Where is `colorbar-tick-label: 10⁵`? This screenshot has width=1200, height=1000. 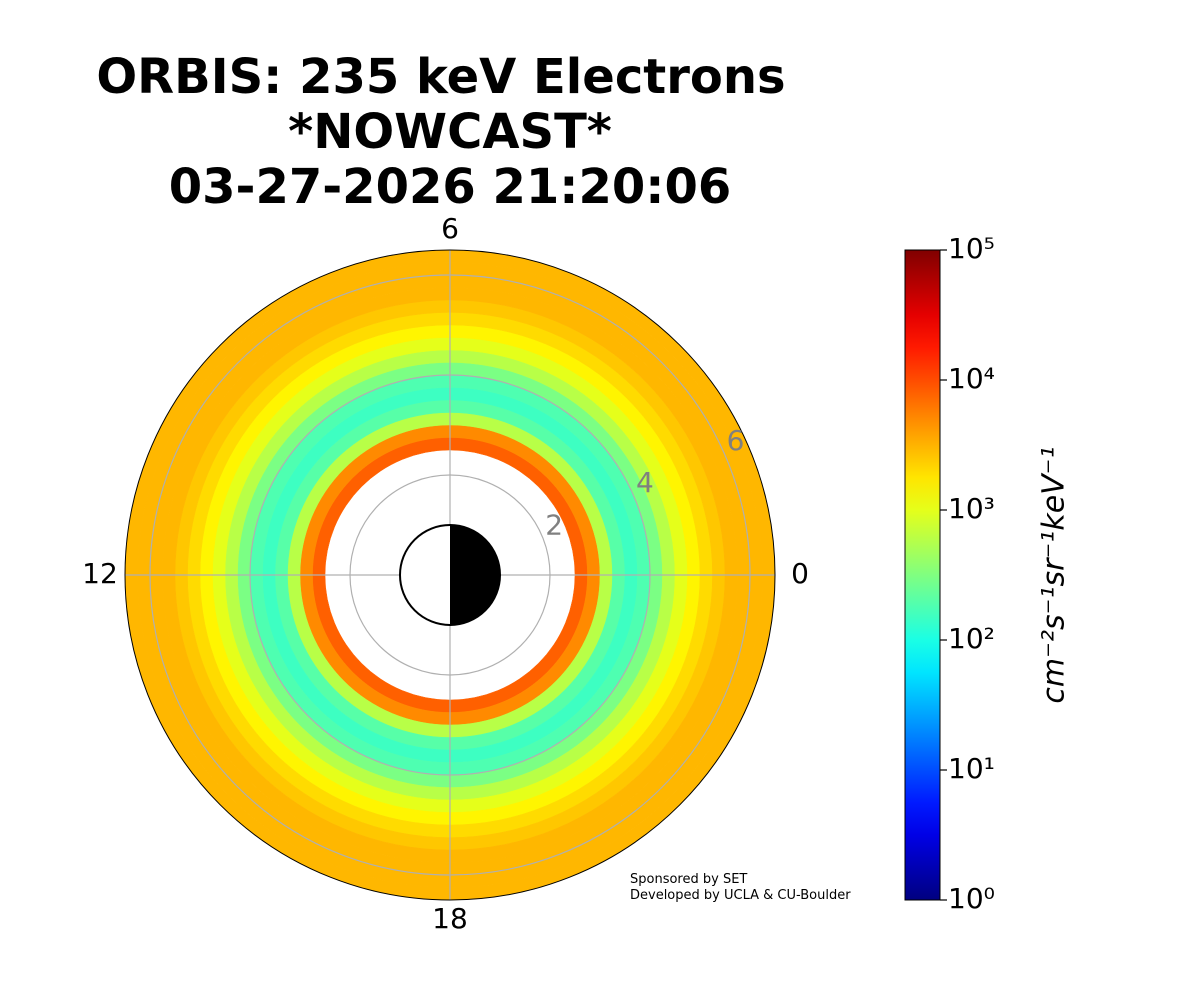 colorbar-tick-label: 10⁵ is located at coordinates (971, 248).